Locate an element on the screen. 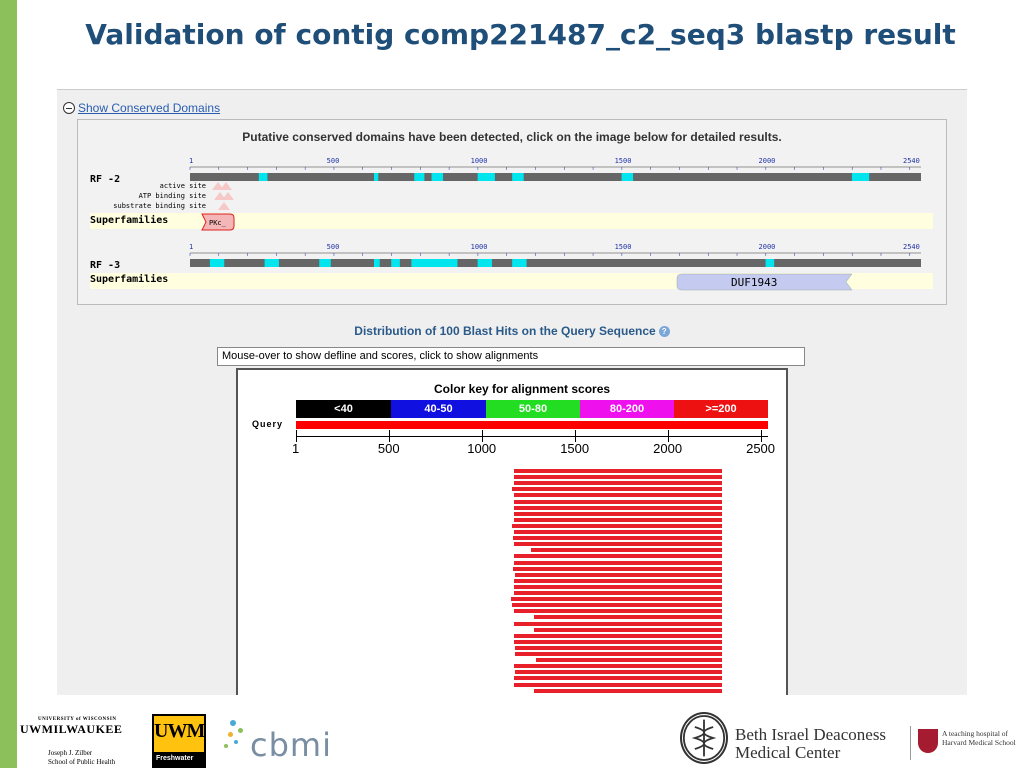 The width and height of the screenshot is (1024, 768). collapse-icon is located at coordinates (69, 107).